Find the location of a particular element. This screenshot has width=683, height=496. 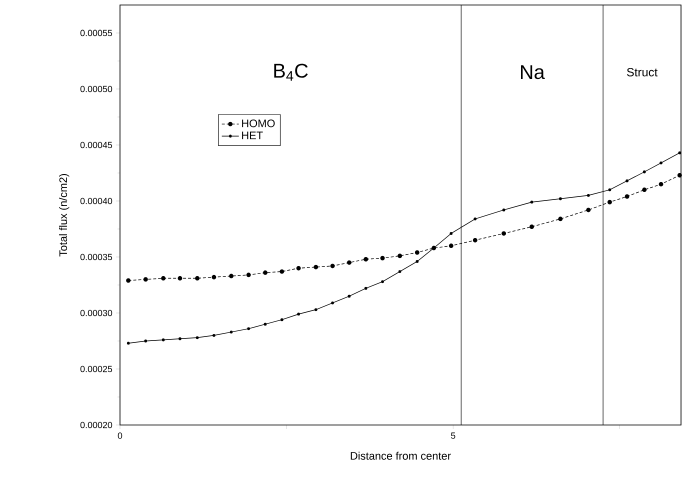

y-tick-label: 0.00020 is located at coordinates (96, 425).